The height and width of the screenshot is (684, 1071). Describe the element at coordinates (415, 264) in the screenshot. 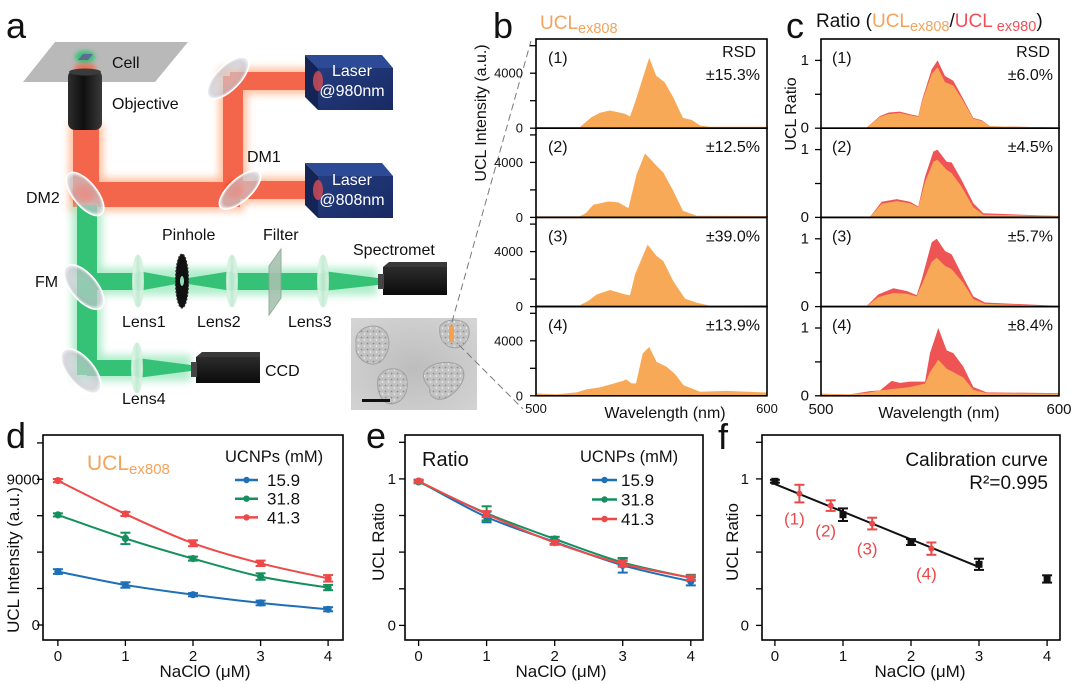

I see `spectrometer-top` at that location.